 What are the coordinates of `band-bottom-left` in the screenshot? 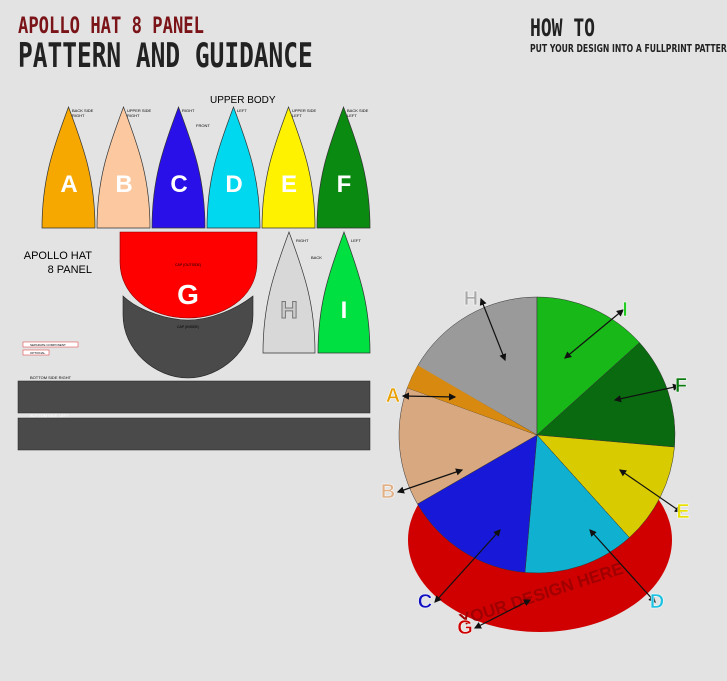 It's located at (194, 434).